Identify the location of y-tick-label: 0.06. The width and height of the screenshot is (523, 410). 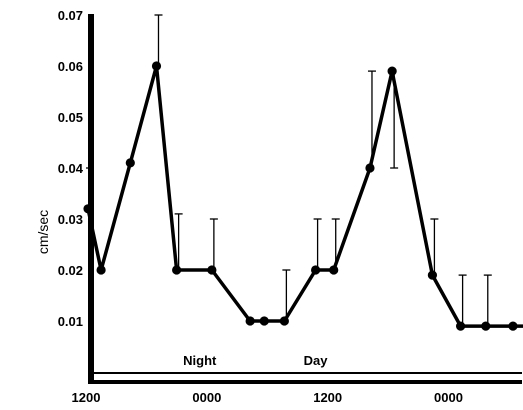
(70, 66).